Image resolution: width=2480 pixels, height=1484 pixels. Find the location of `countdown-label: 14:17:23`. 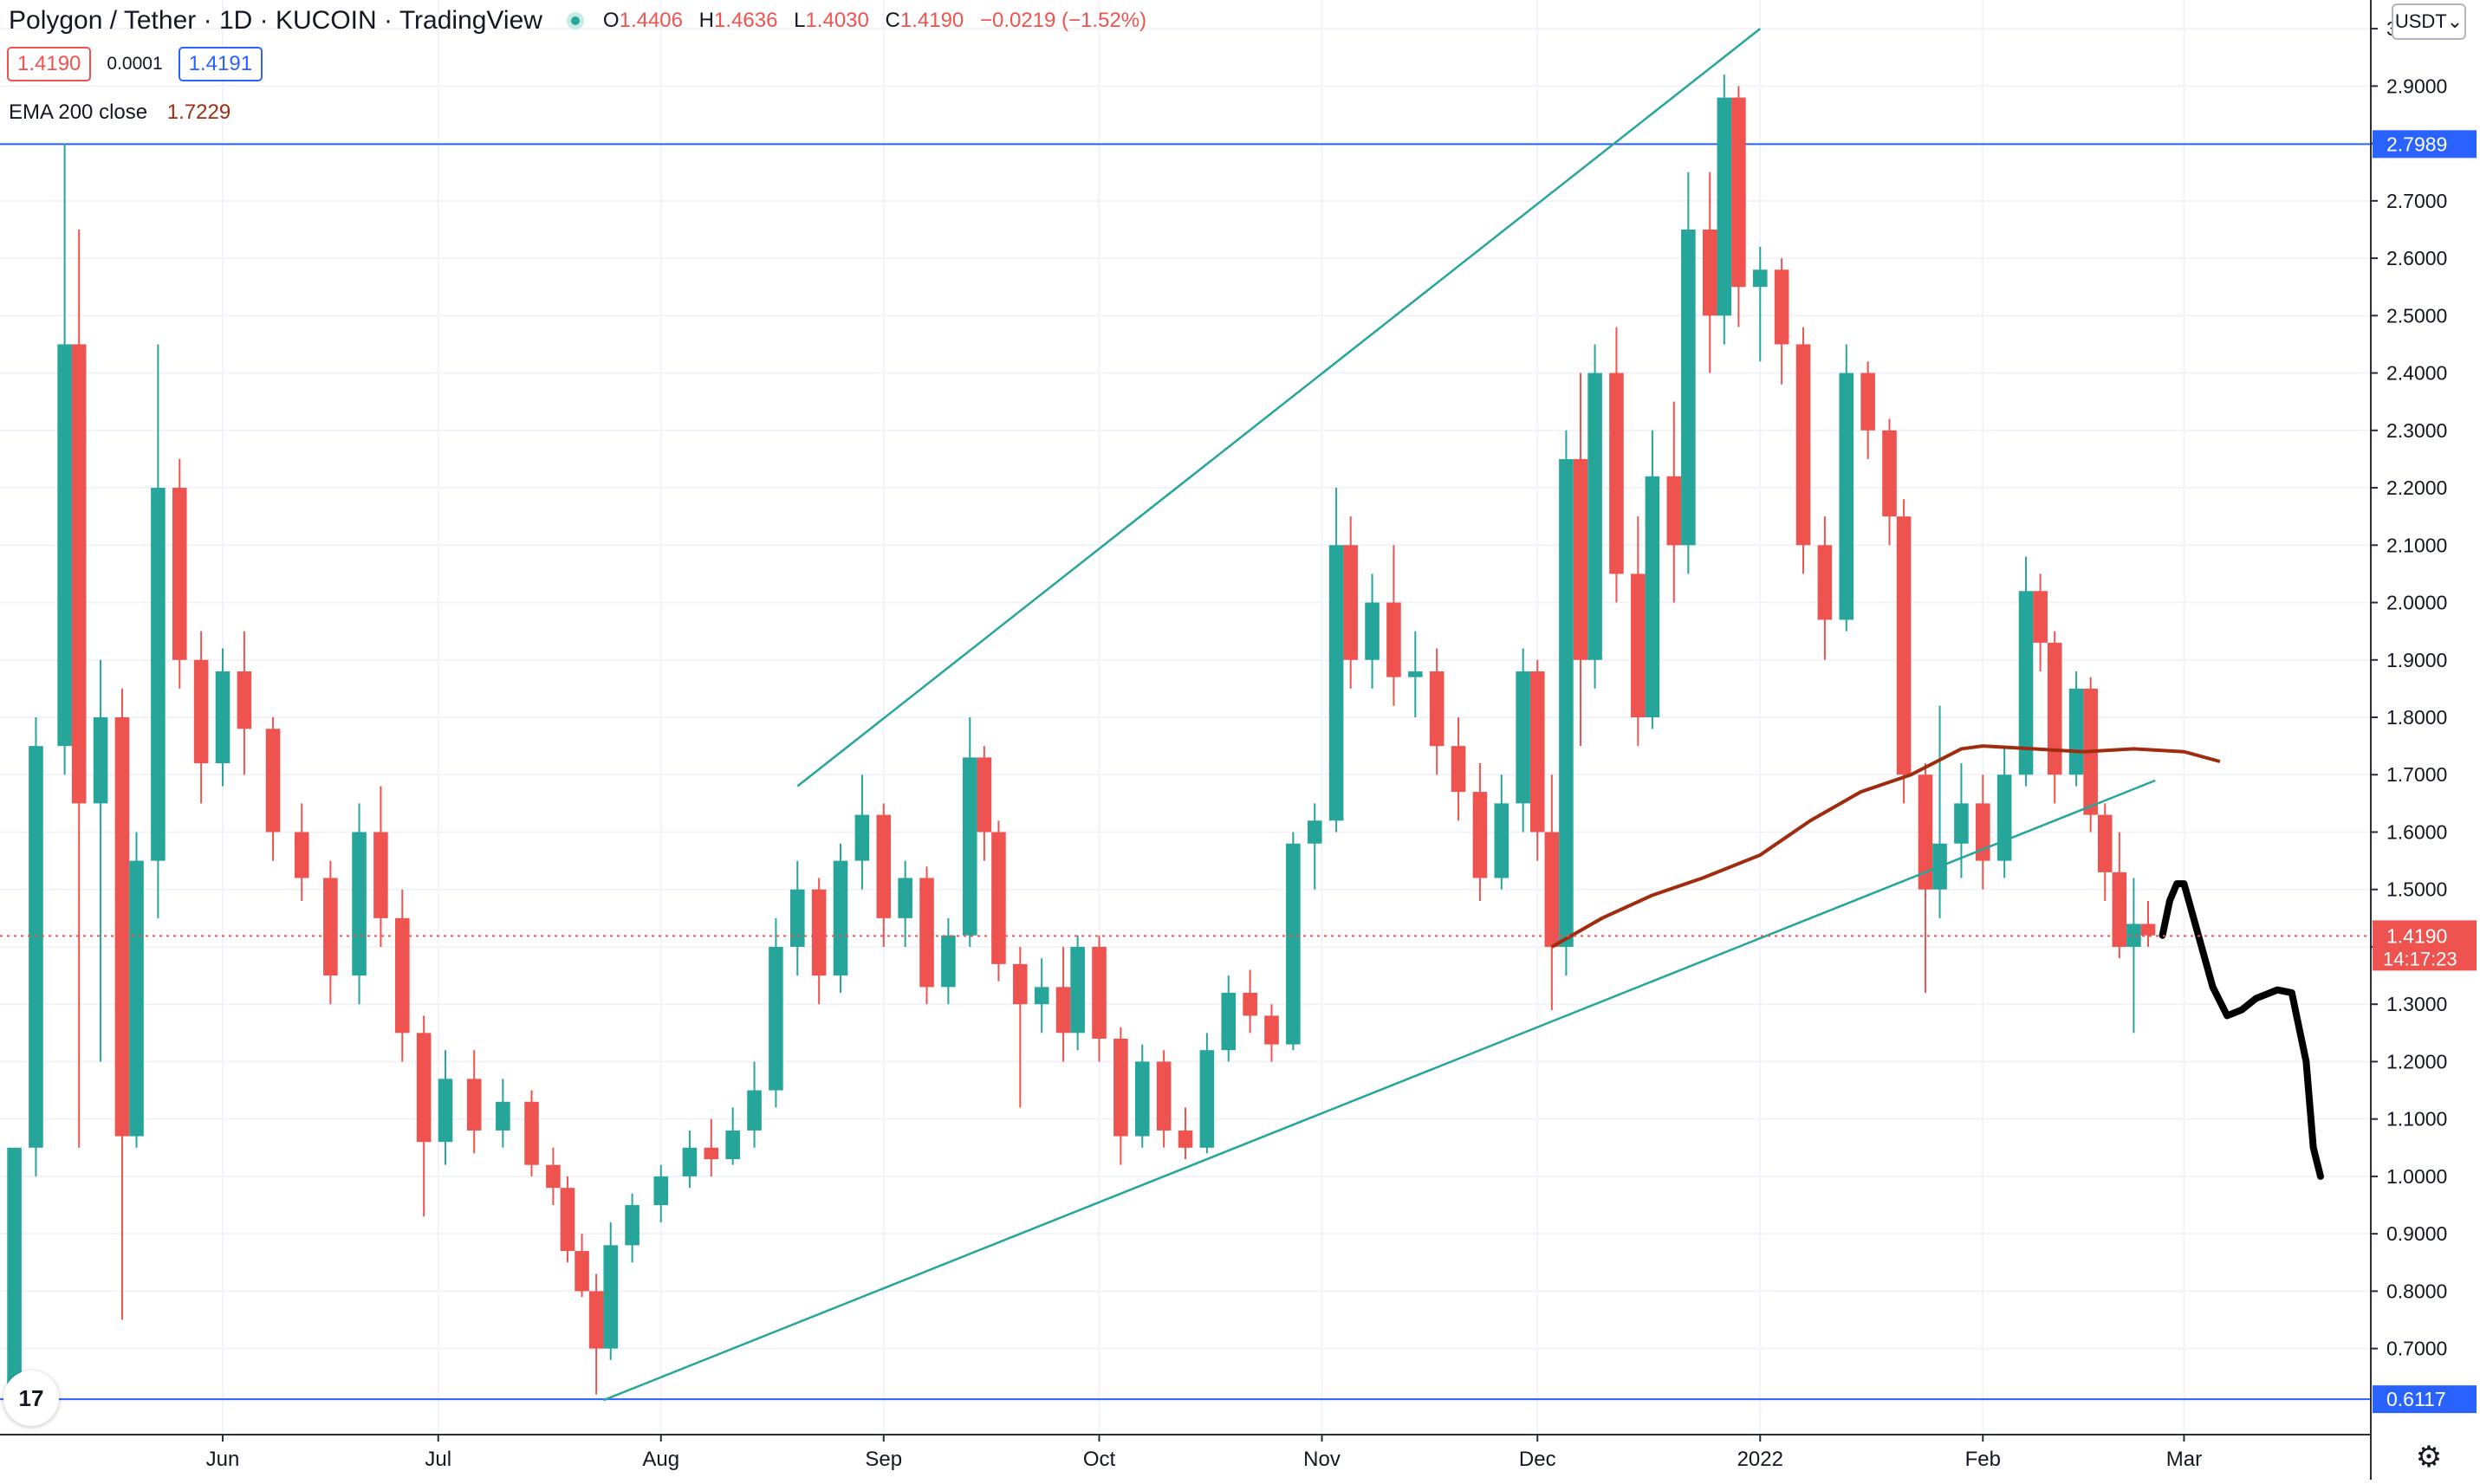

countdown-label: 14:17:23 is located at coordinates (2420, 958).